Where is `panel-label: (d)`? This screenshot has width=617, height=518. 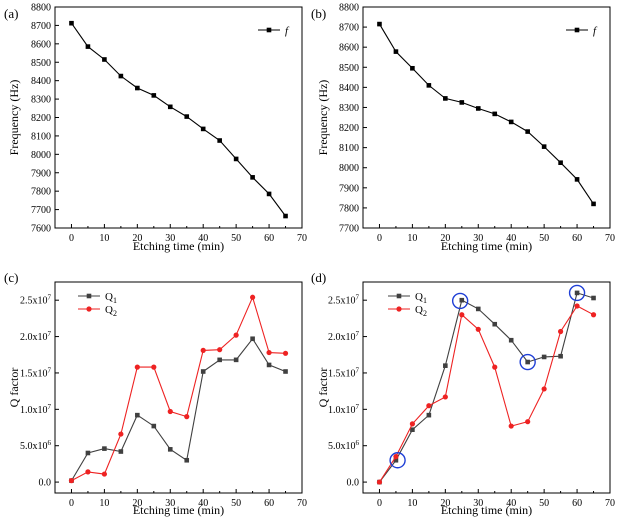 panel-label: (d) is located at coordinates (318, 277).